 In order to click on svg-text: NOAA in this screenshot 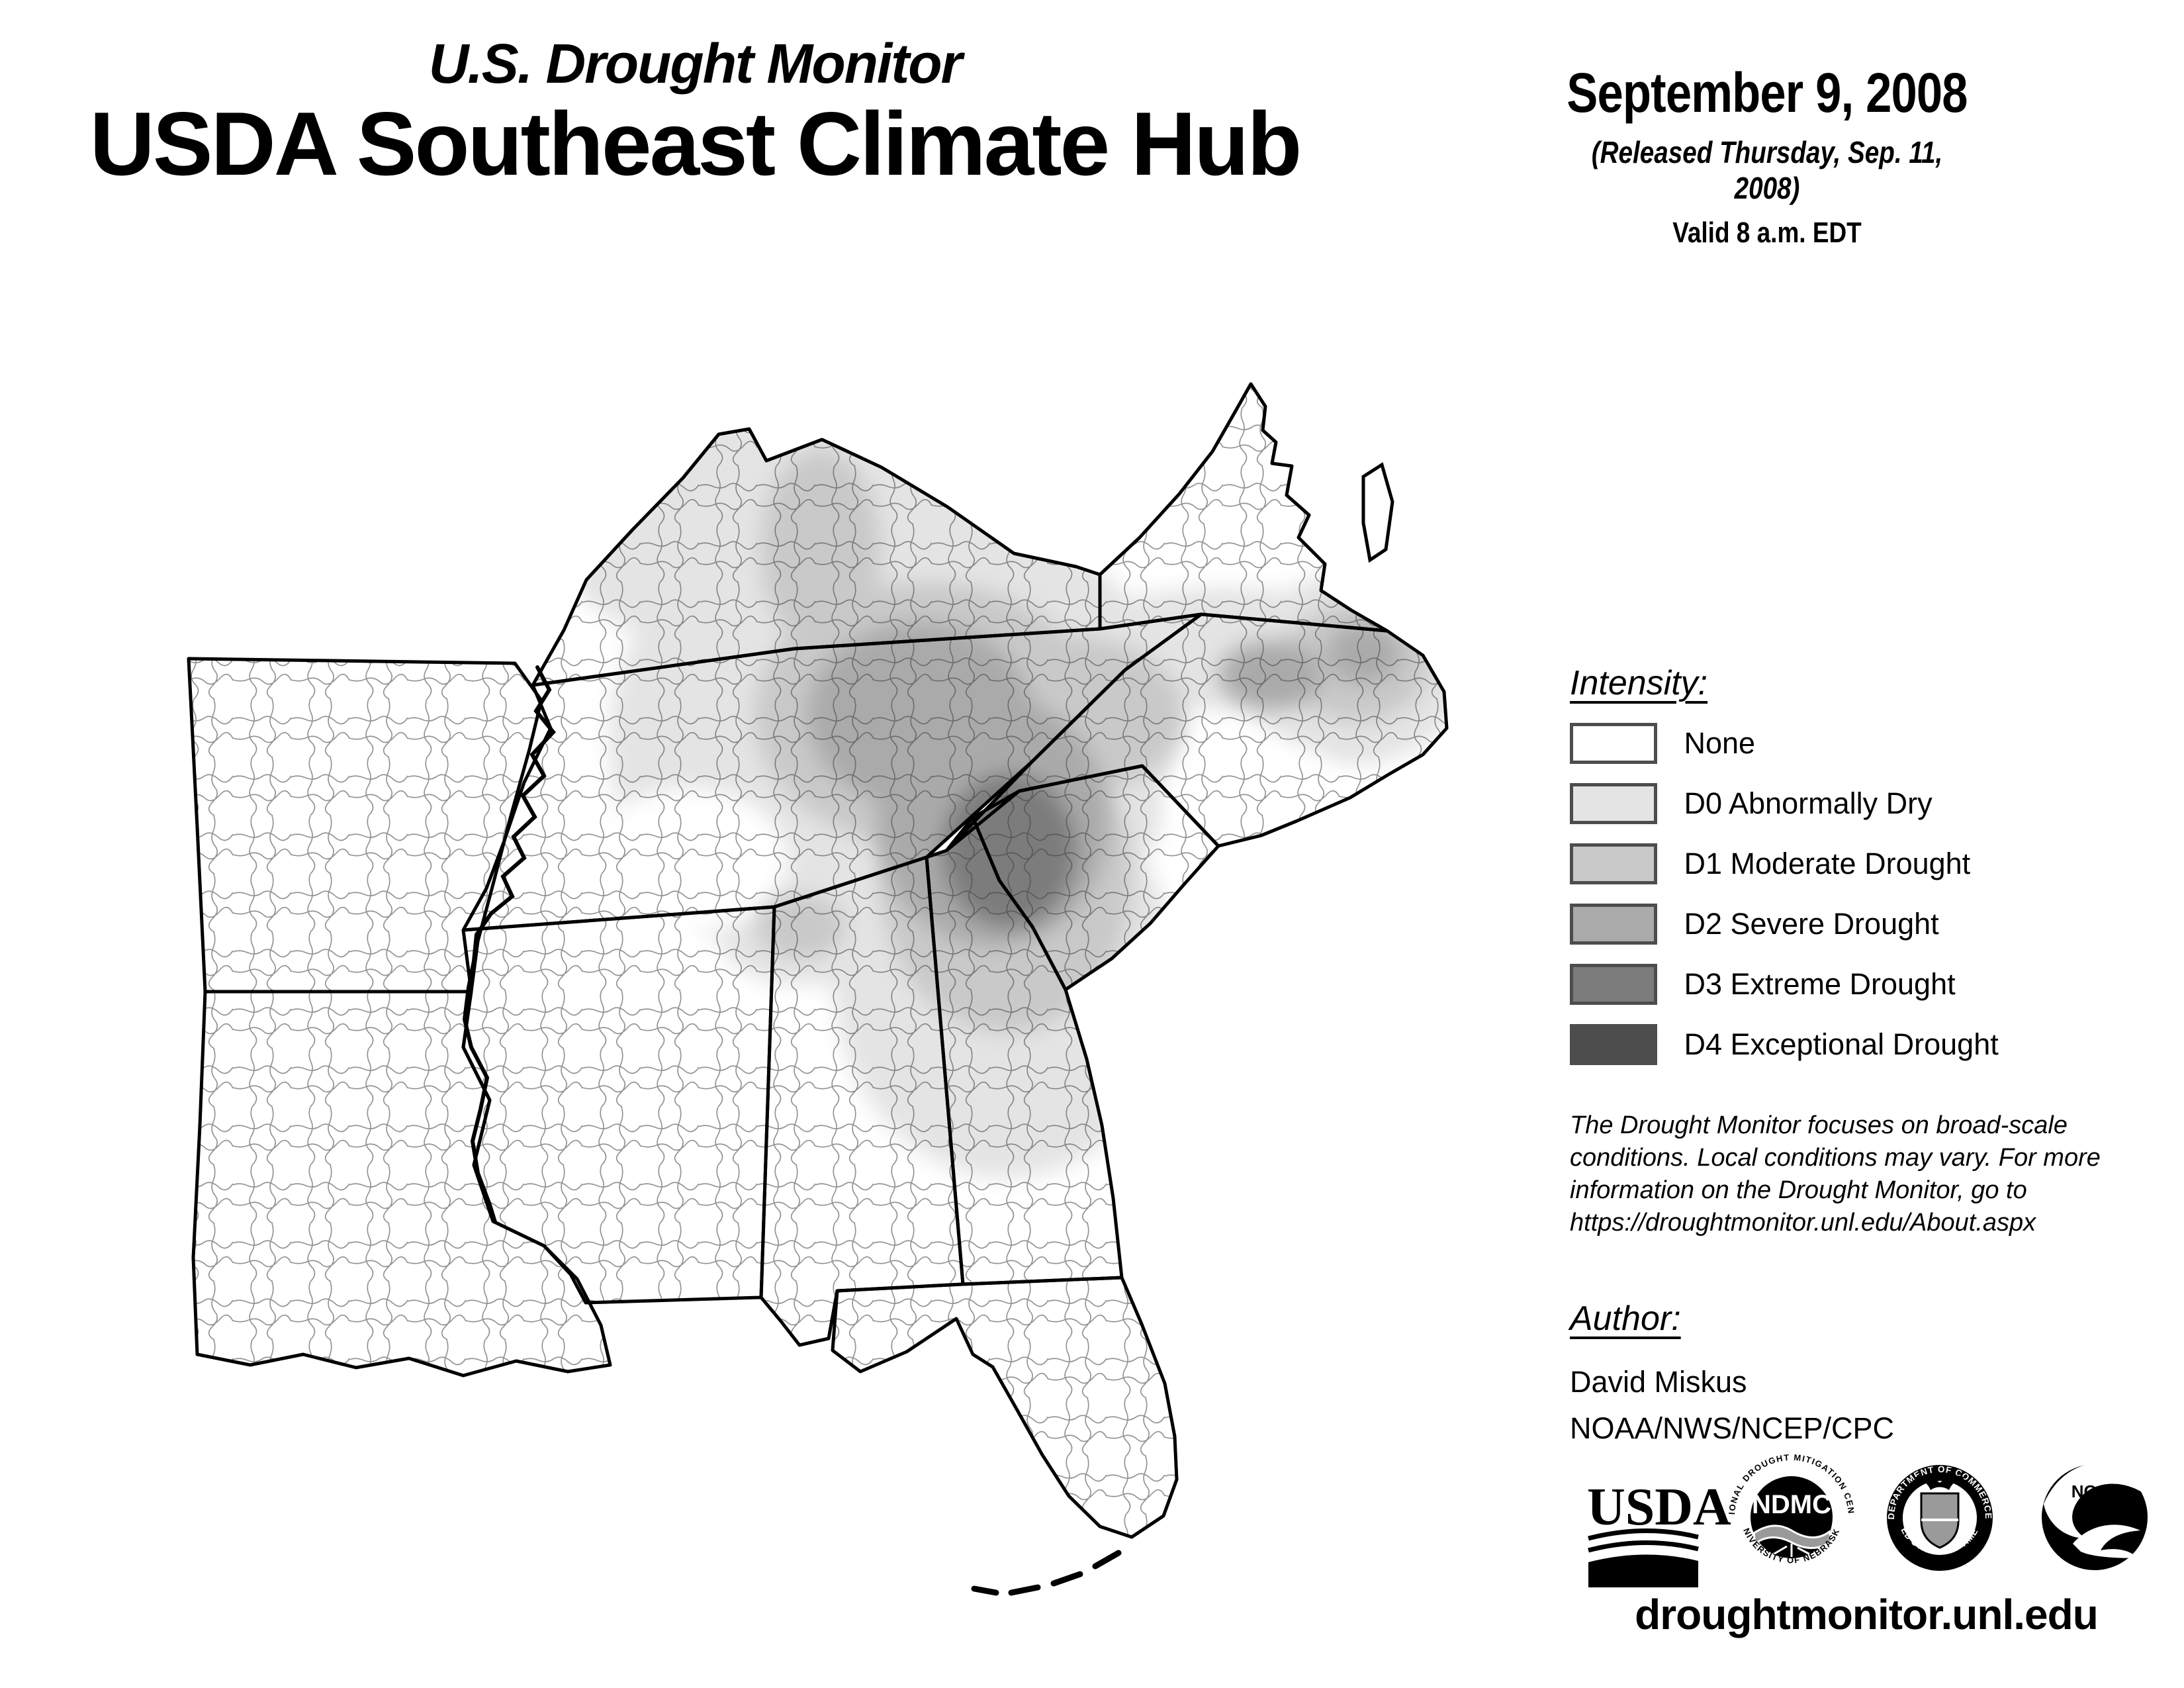, I will do `click(2096, 1491)`.